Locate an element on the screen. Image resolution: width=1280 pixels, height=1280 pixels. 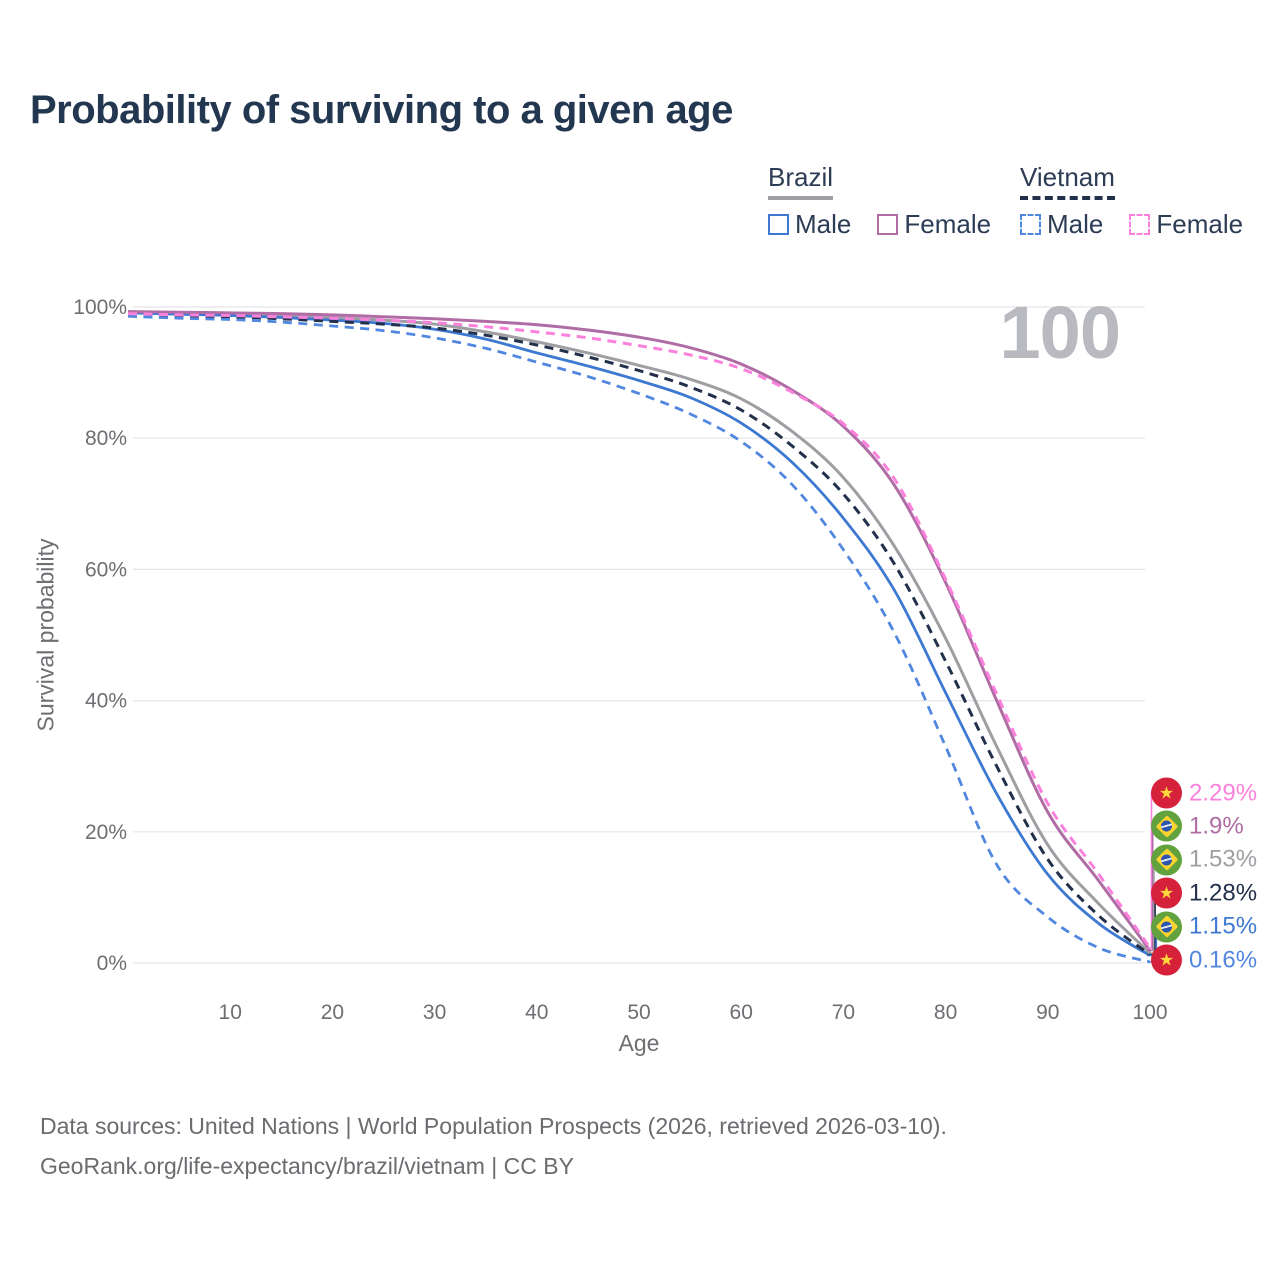
end-label-brazil_total: 1.53% is located at coordinates (1204, 860).